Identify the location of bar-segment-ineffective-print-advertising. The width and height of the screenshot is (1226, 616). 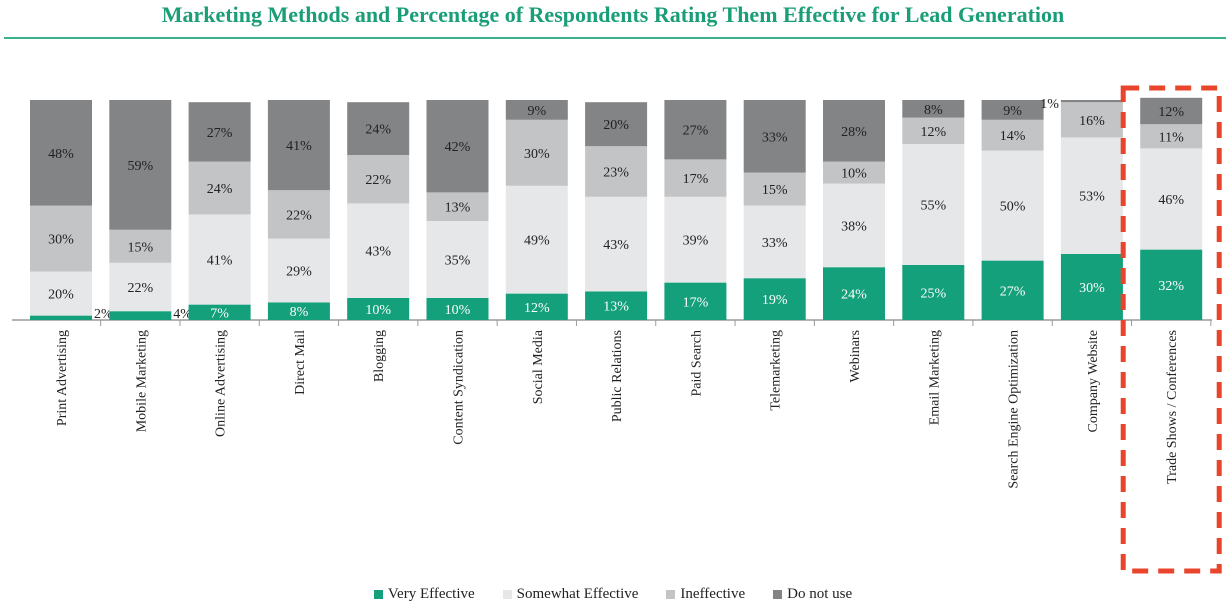
(61, 238).